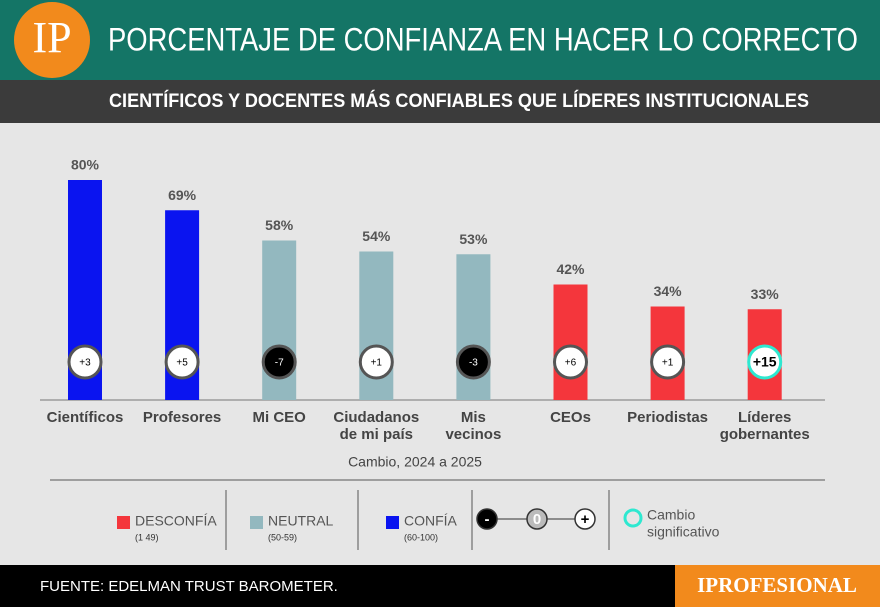 The image size is (880, 607). What do you see at coordinates (765, 294) in the screenshot?
I see `value-label: 33%` at bounding box center [765, 294].